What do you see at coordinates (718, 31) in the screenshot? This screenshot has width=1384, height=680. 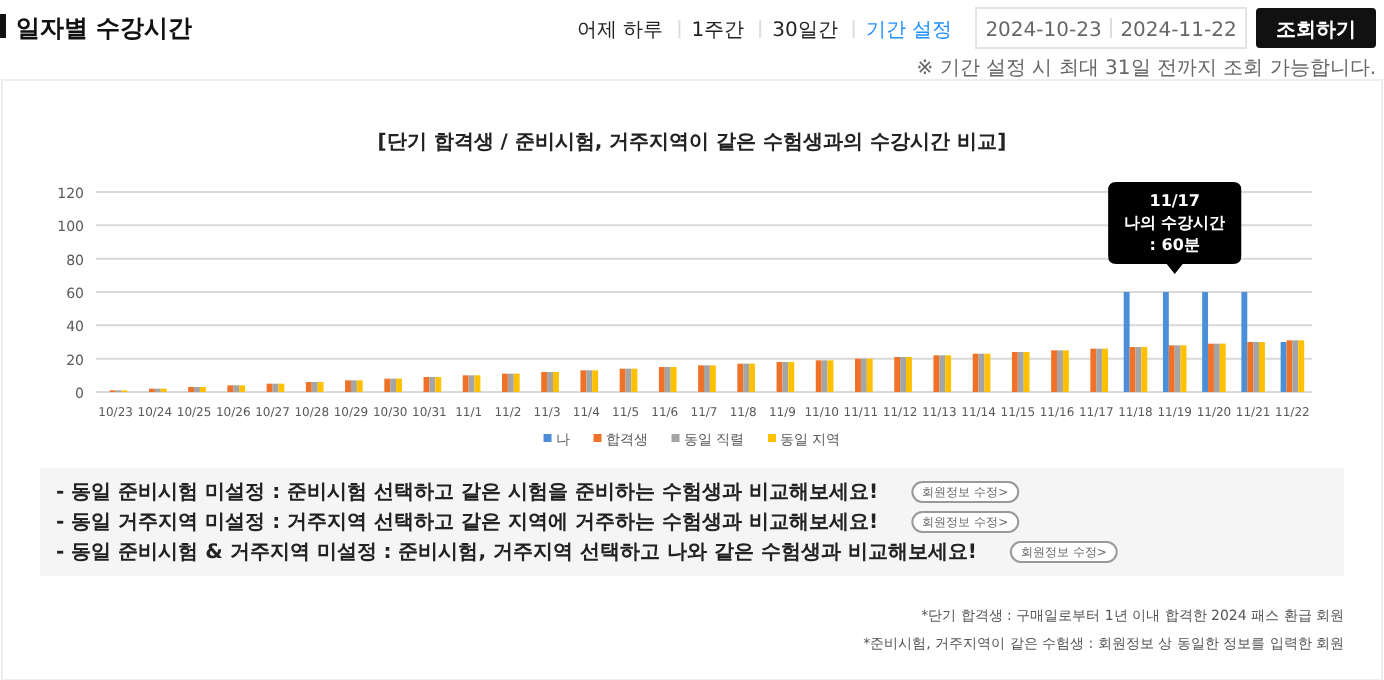 I see `text: 1주간` at bounding box center [718, 31].